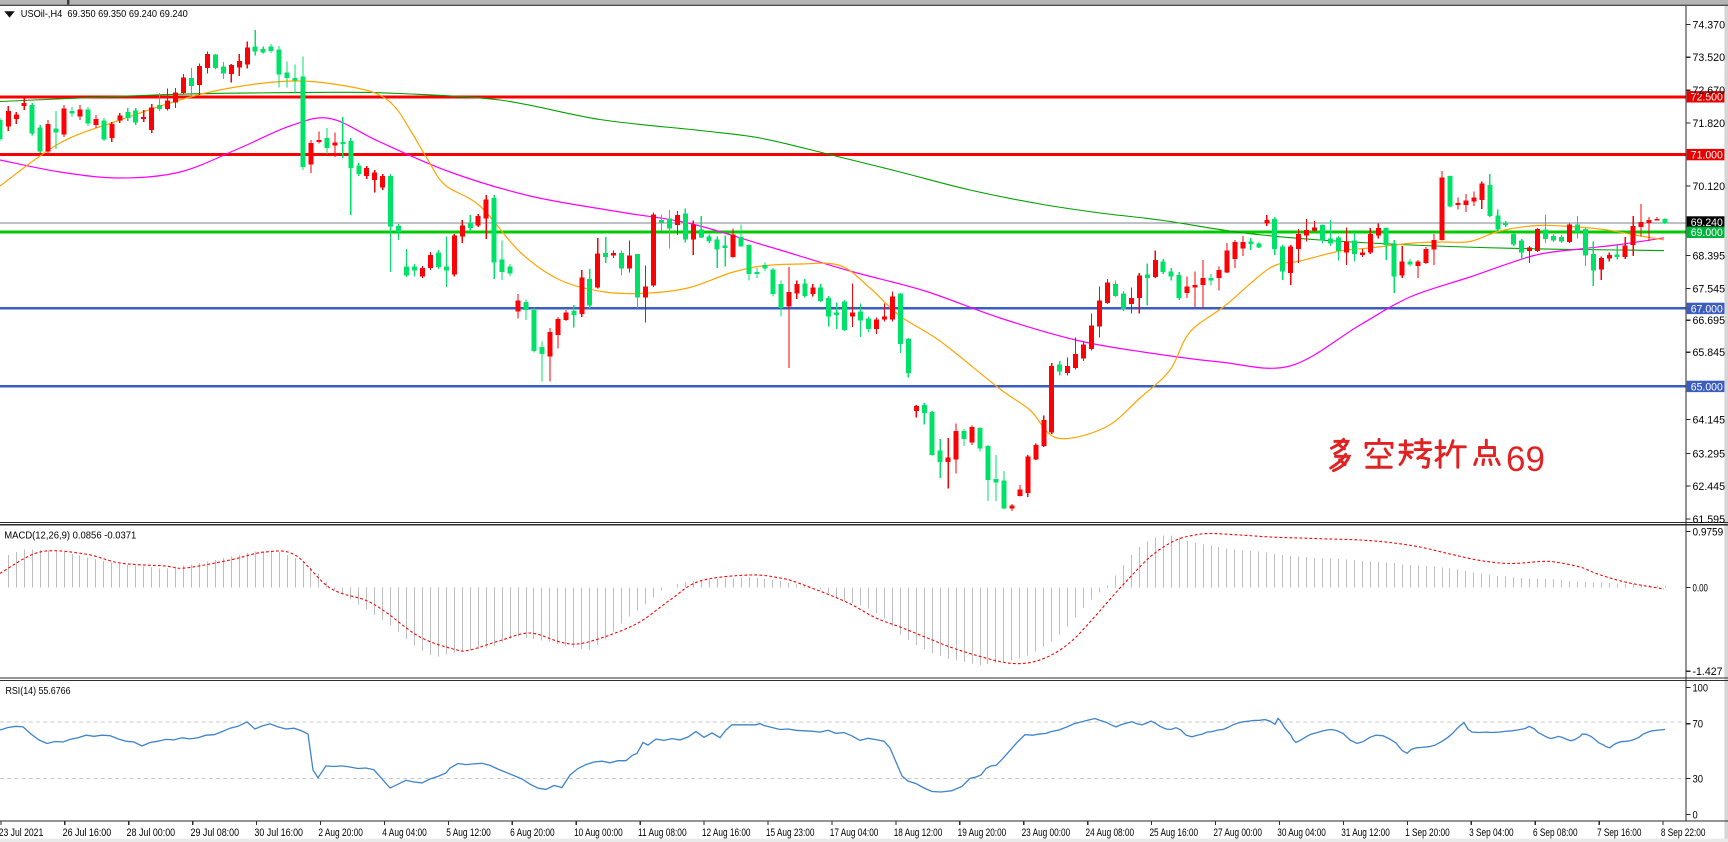 This screenshot has height=842, width=1728. I want to click on svg-text: 18 Aug 12:00, so click(918, 833).